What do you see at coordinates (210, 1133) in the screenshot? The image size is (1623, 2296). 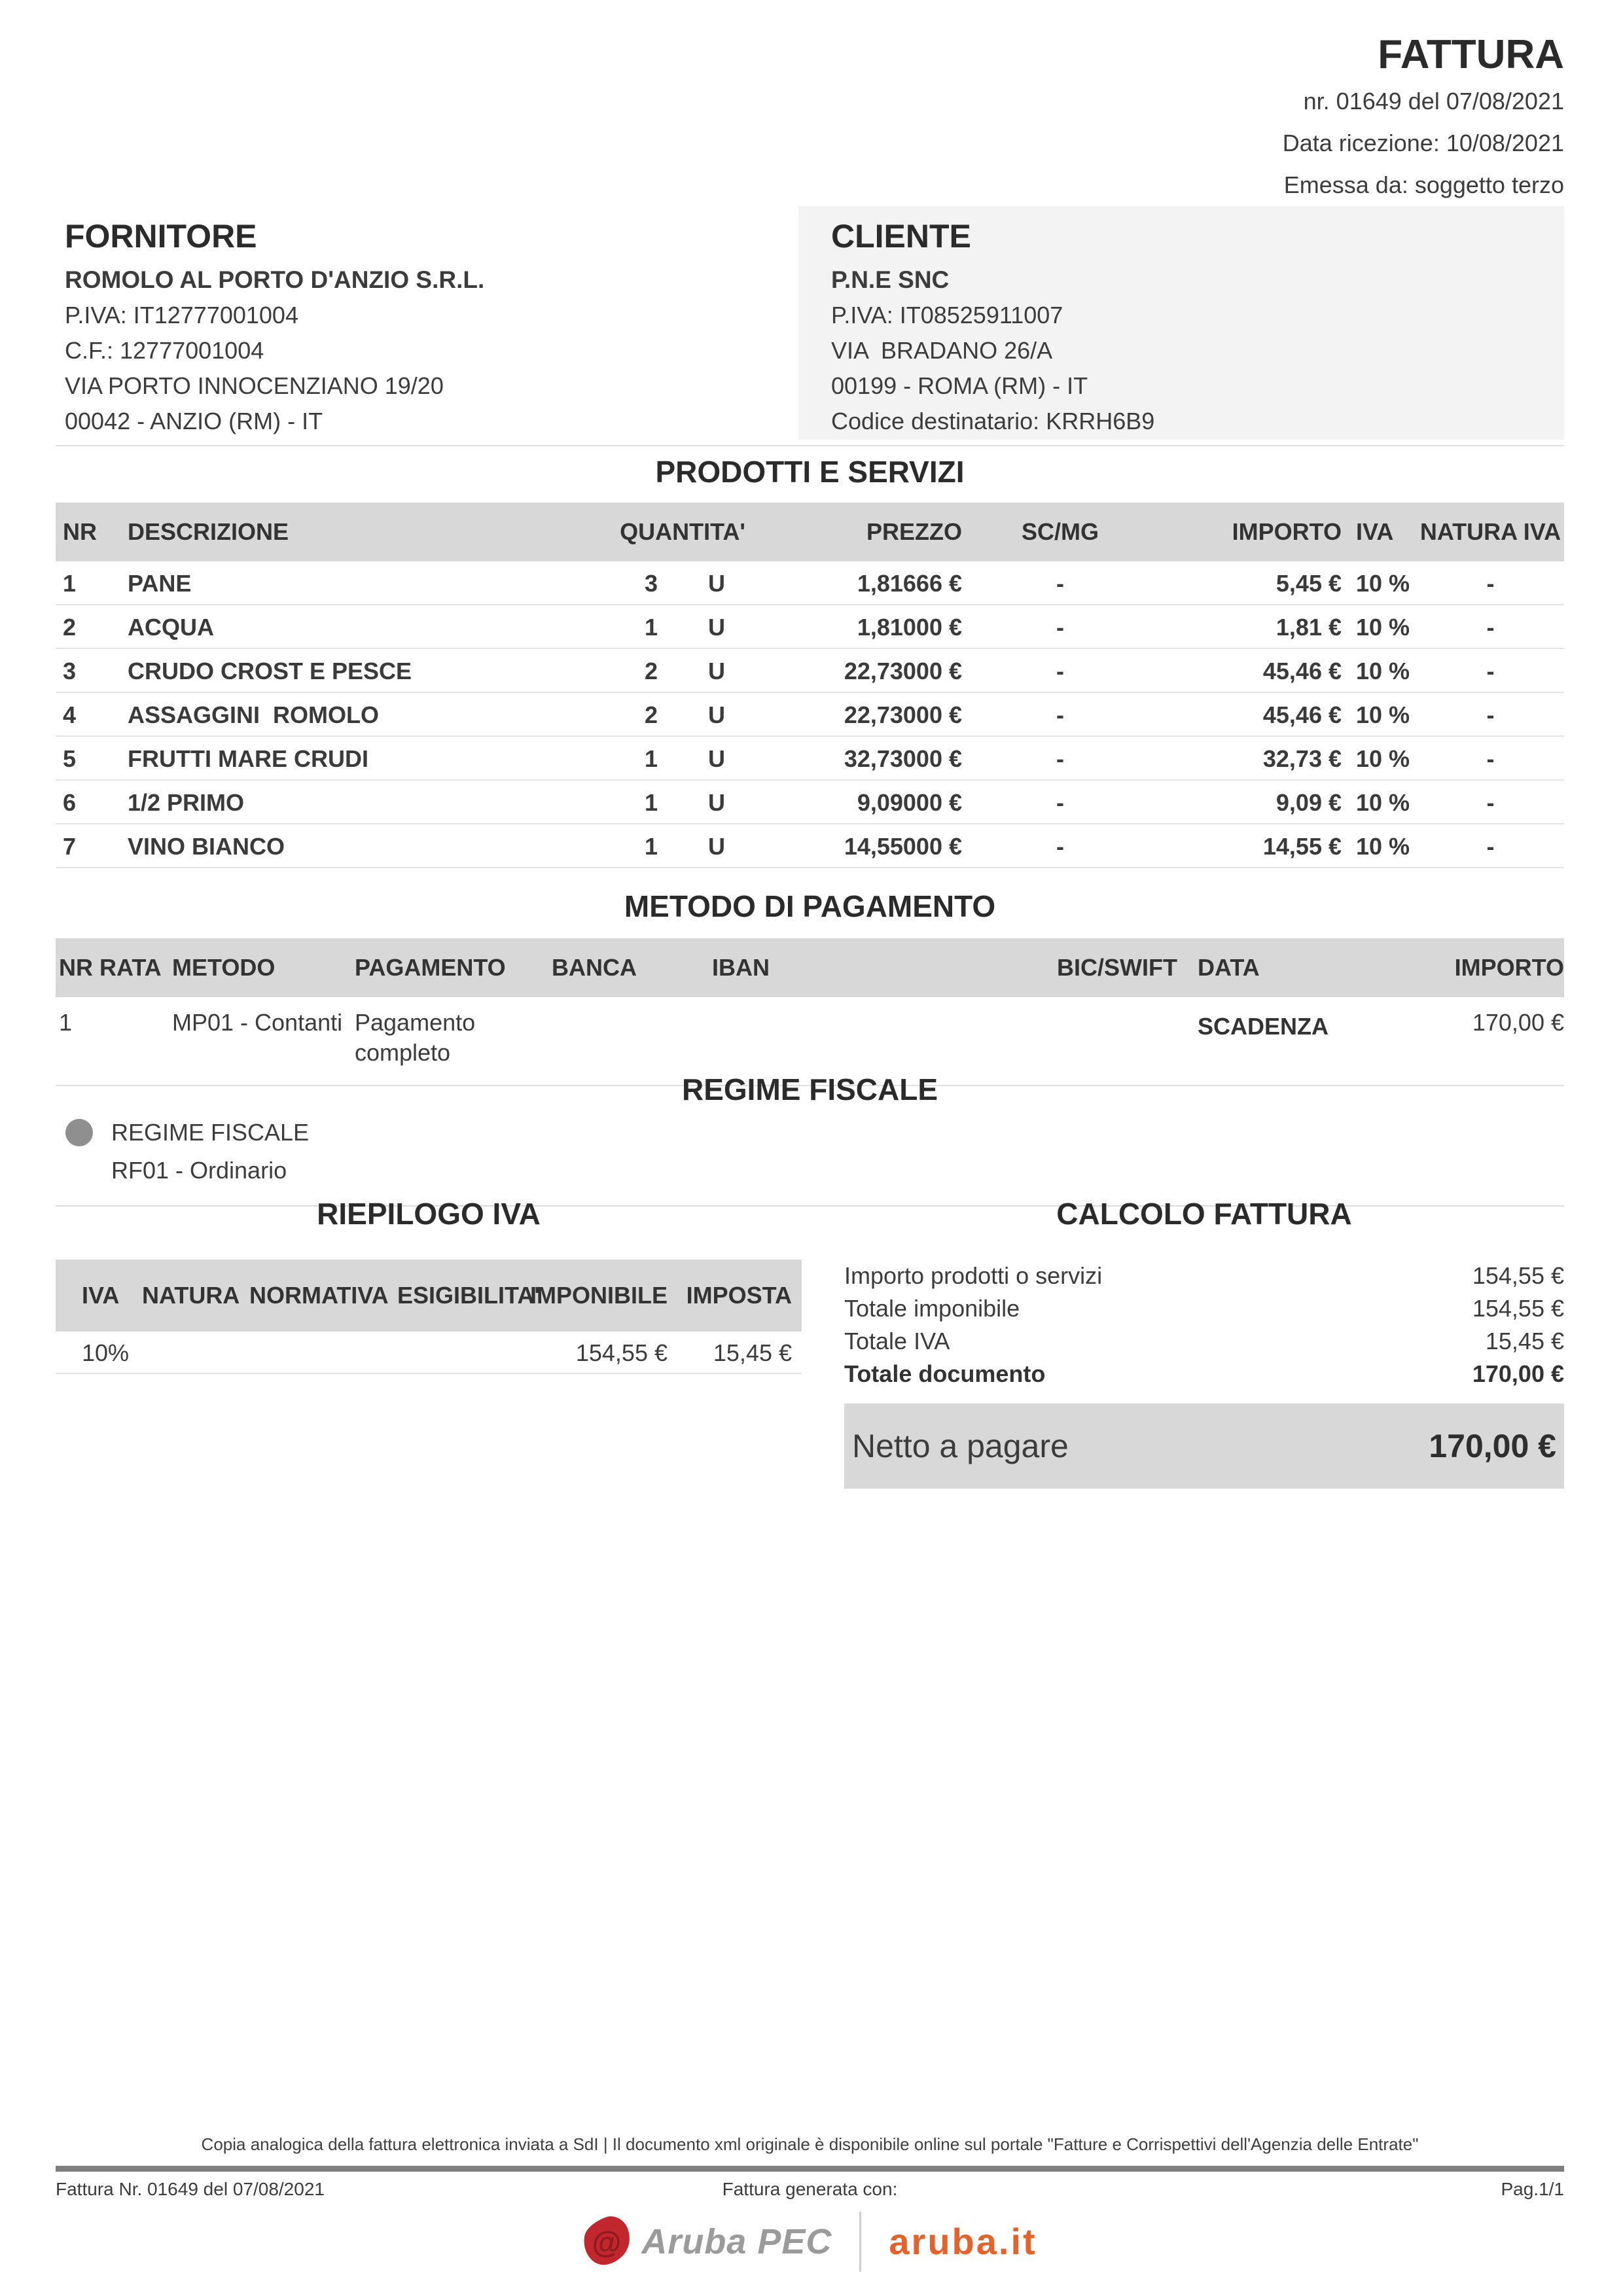 I see `regime-label: REGIME FISCALE` at bounding box center [210, 1133].